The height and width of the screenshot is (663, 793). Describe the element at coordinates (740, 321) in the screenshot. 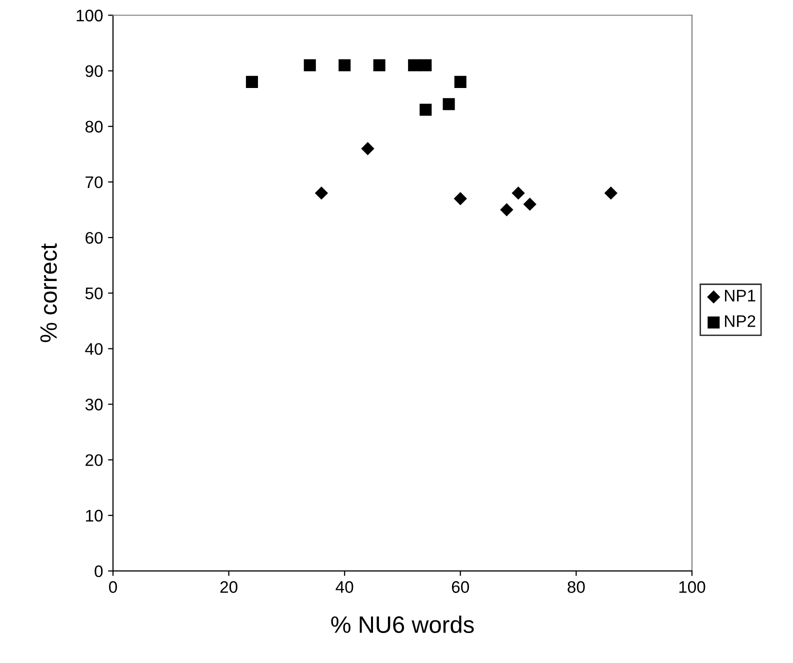

I see `legend-label: NP2` at that location.